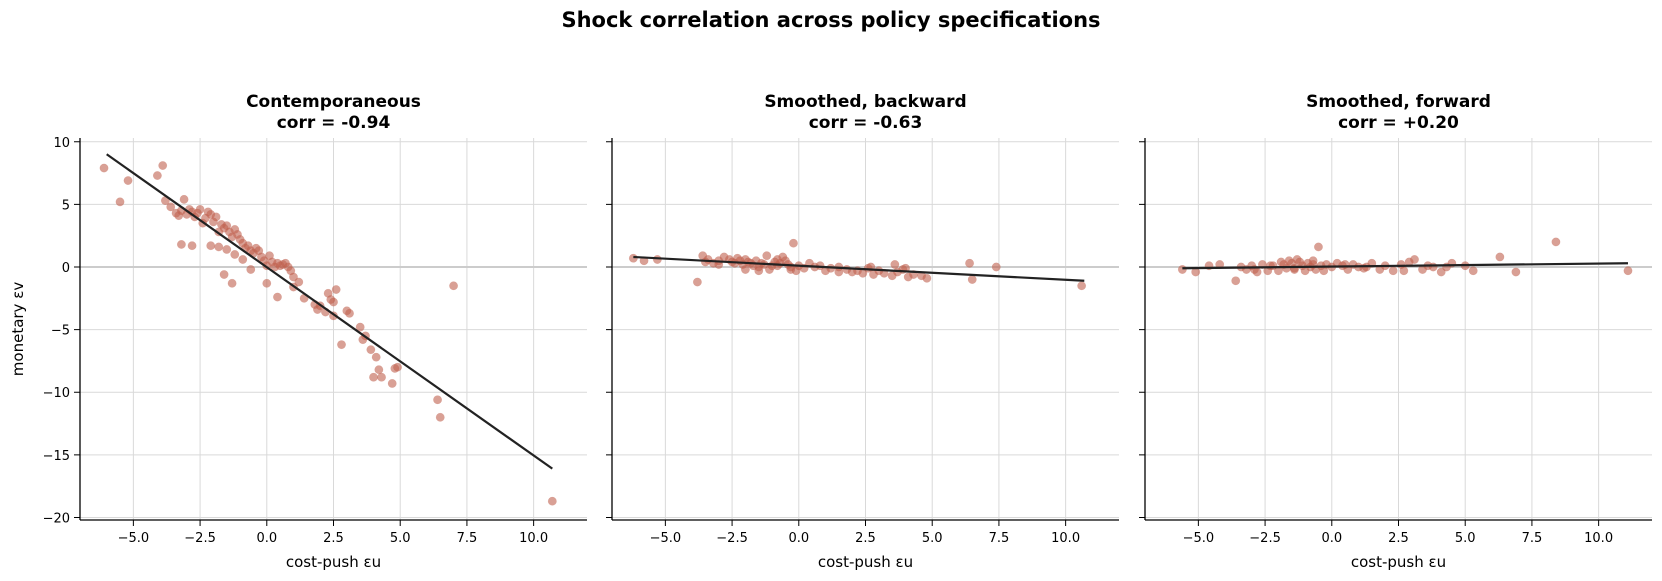 Image resolution: width=1662 pixels, height=581 pixels. Describe the element at coordinates (1398, 123) in the screenshot. I see `panel-title-line-2: corr = +0.20` at that location.